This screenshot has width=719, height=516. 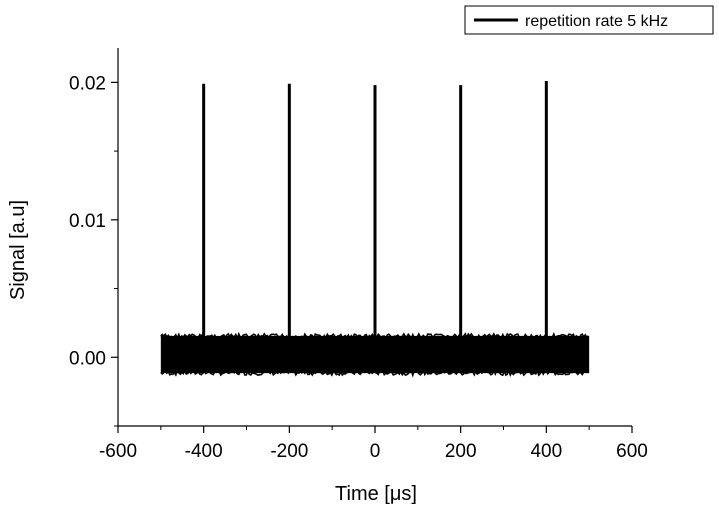 I want to click on x-tick-label: 0, so click(x=375, y=451).